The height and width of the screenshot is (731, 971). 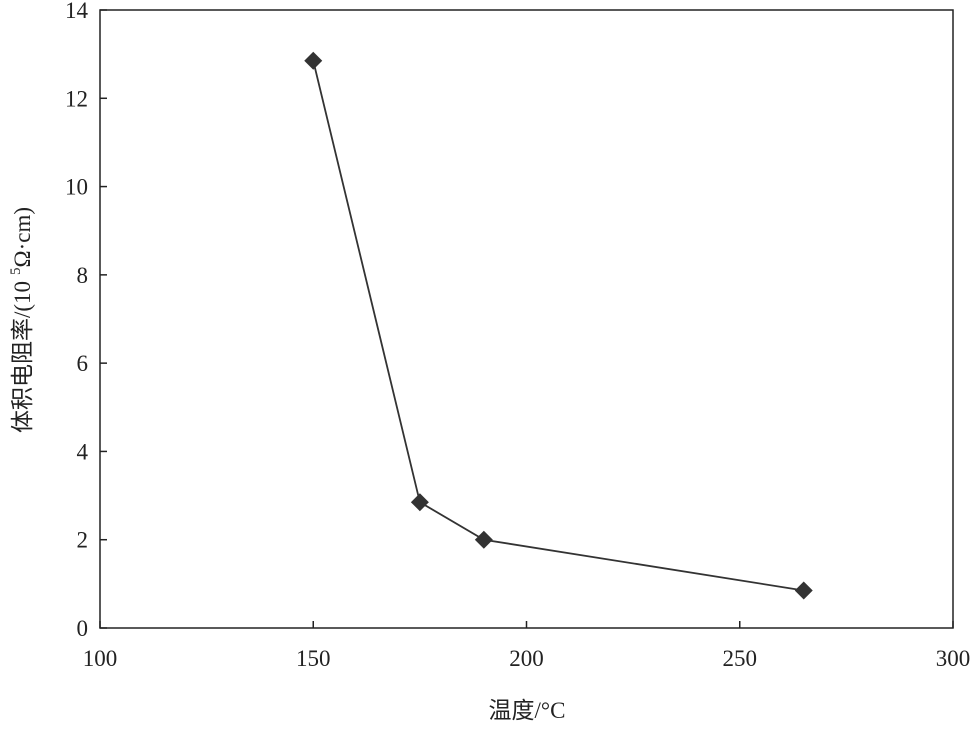 What do you see at coordinates (740, 658) in the screenshot?
I see `x-tick-label: 250` at bounding box center [740, 658].